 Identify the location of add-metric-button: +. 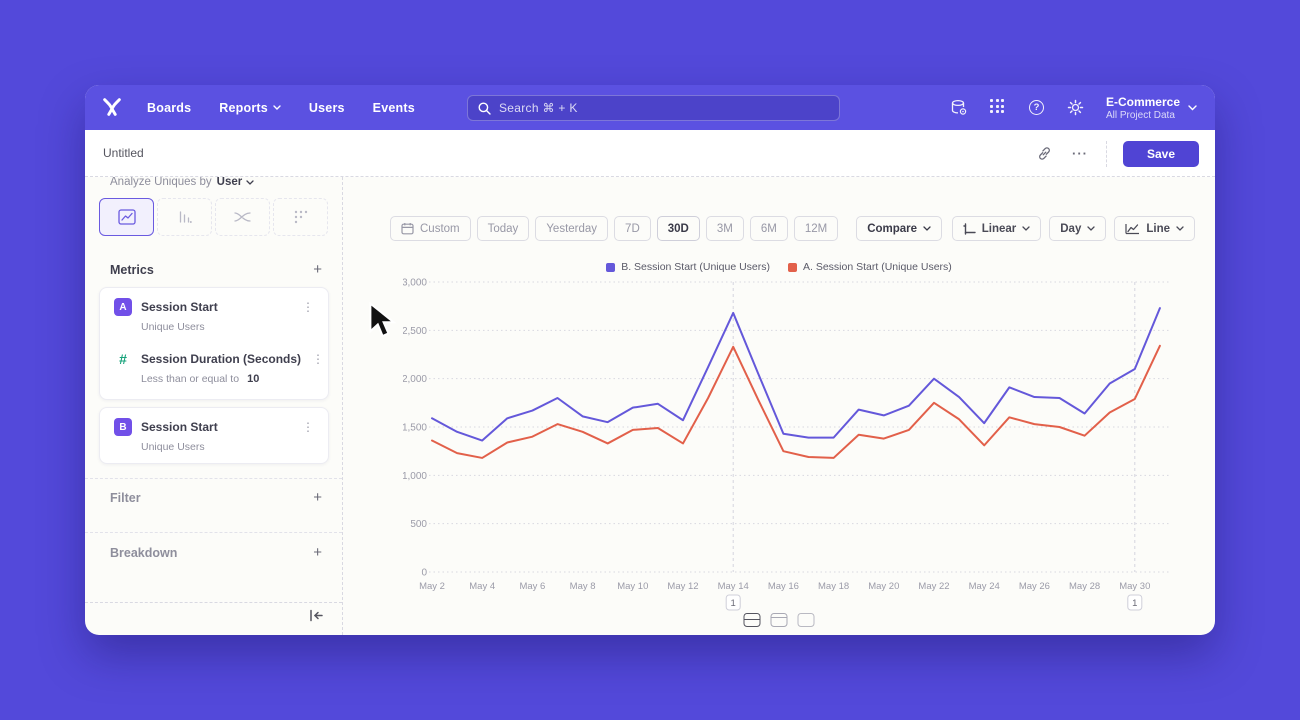
(317, 269).